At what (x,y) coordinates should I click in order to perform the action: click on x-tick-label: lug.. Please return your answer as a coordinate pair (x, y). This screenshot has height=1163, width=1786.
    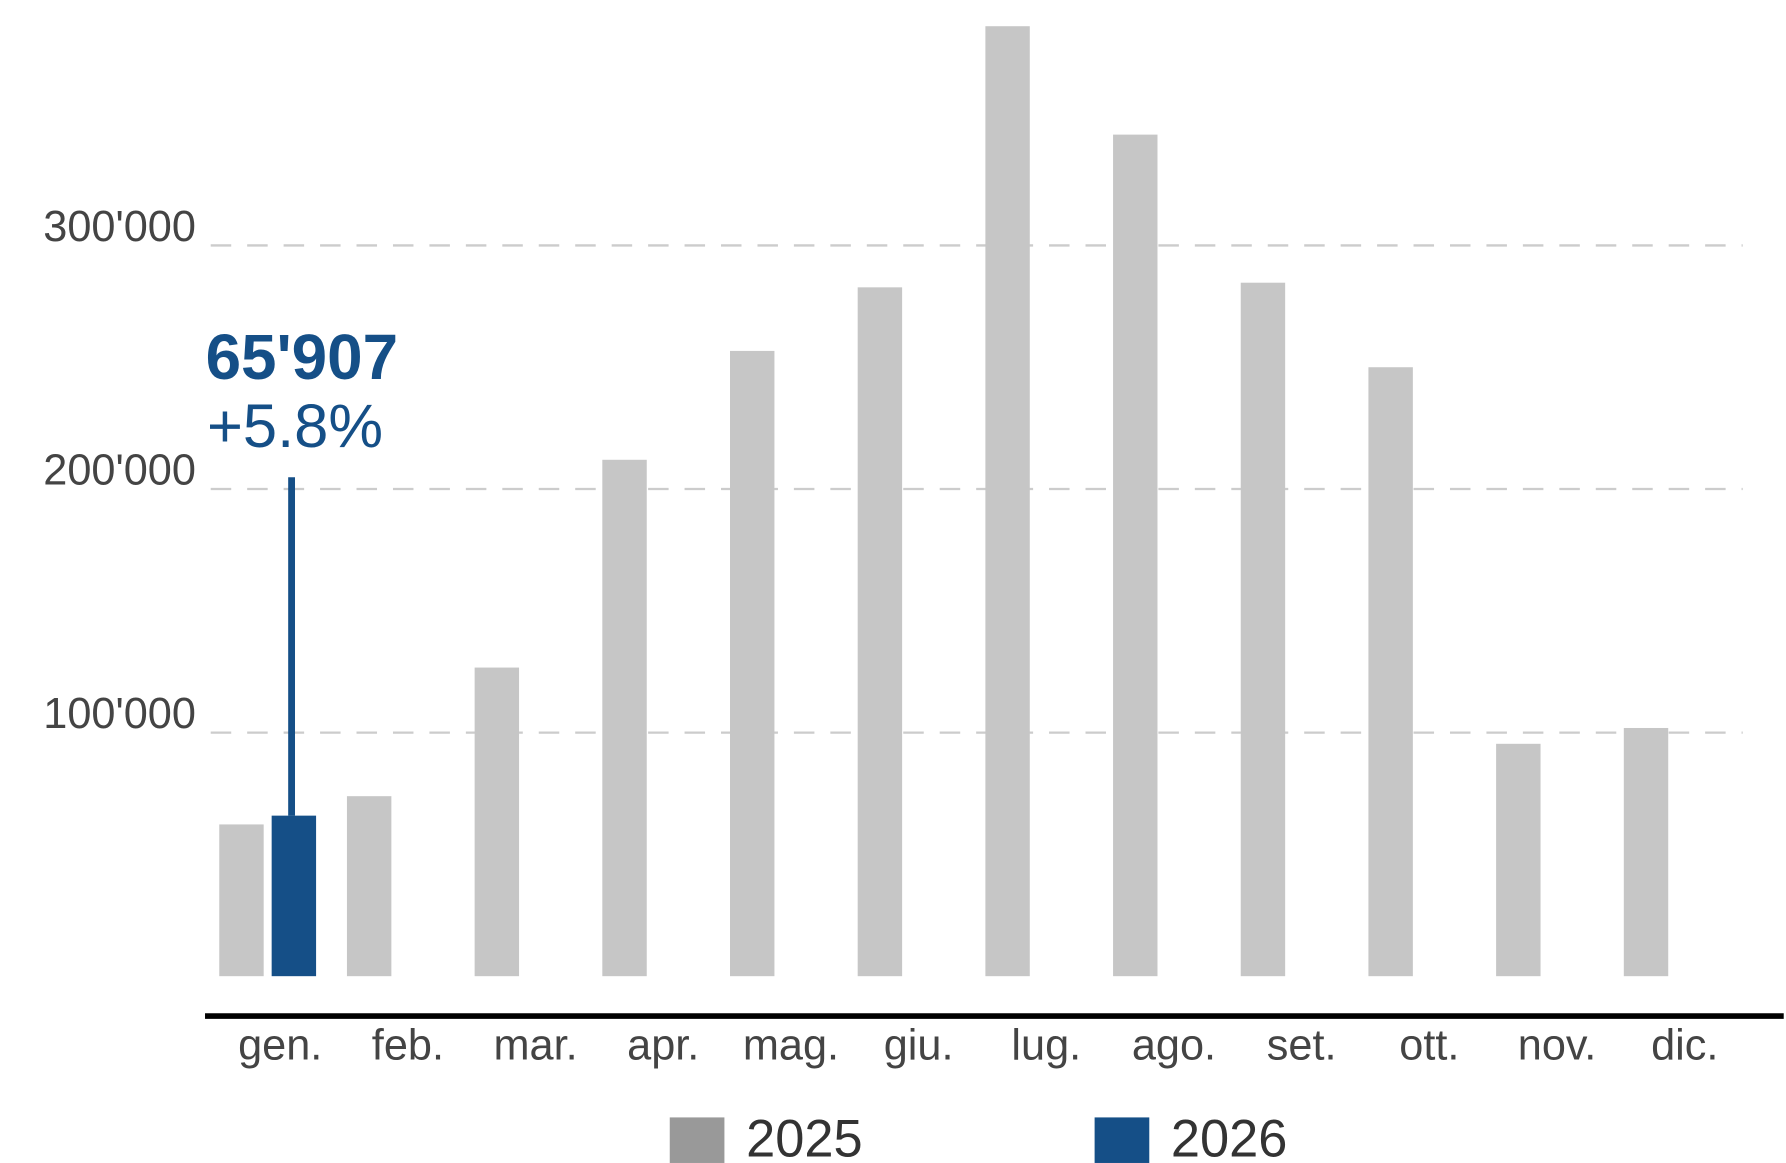
    Looking at the image, I should click on (1046, 1045).